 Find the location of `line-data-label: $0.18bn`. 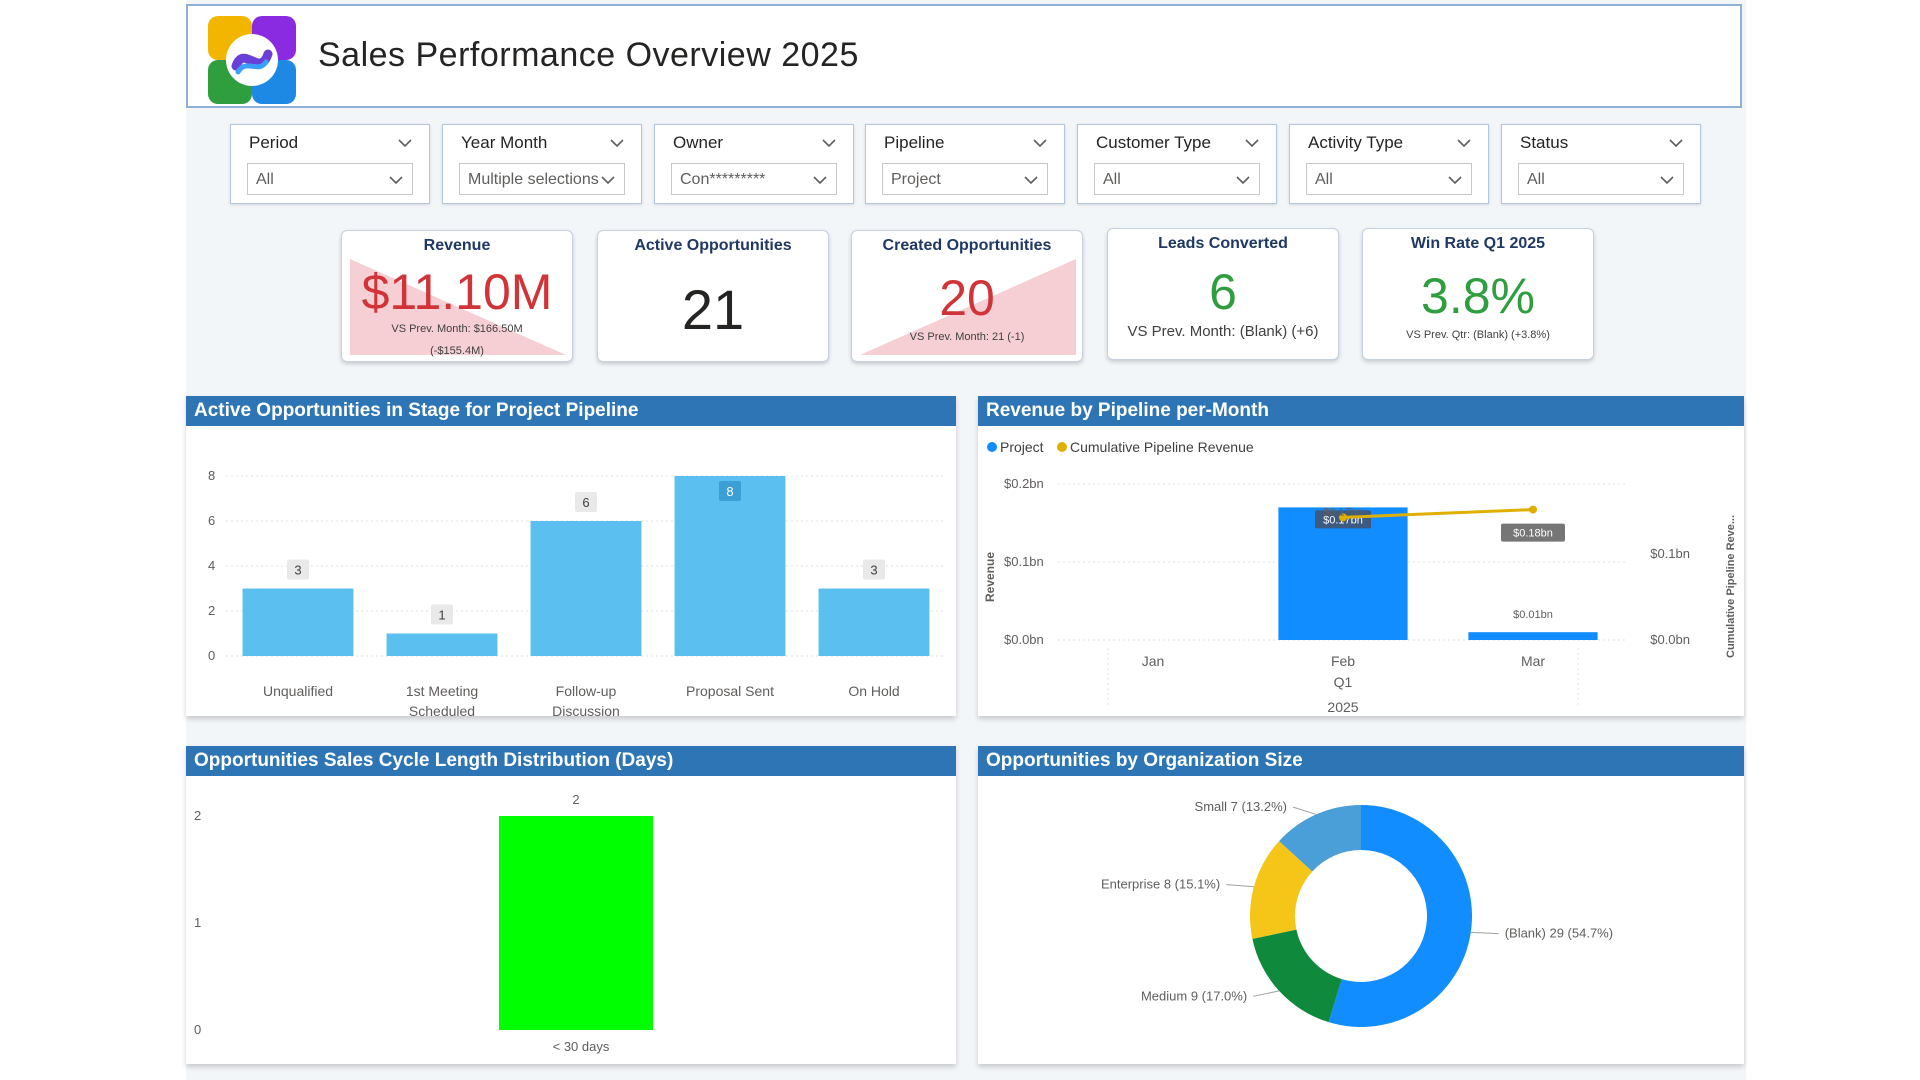

line-data-label: $0.18bn is located at coordinates (1533, 534).